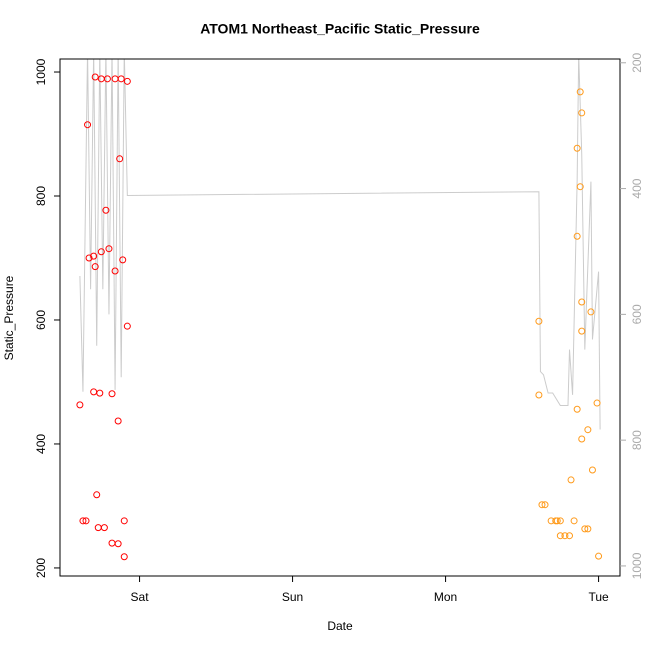 This screenshot has height=650, width=650. Describe the element at coordinates (140, 597) in the screenshot. I see `x-tick-label: Sat` at that location.